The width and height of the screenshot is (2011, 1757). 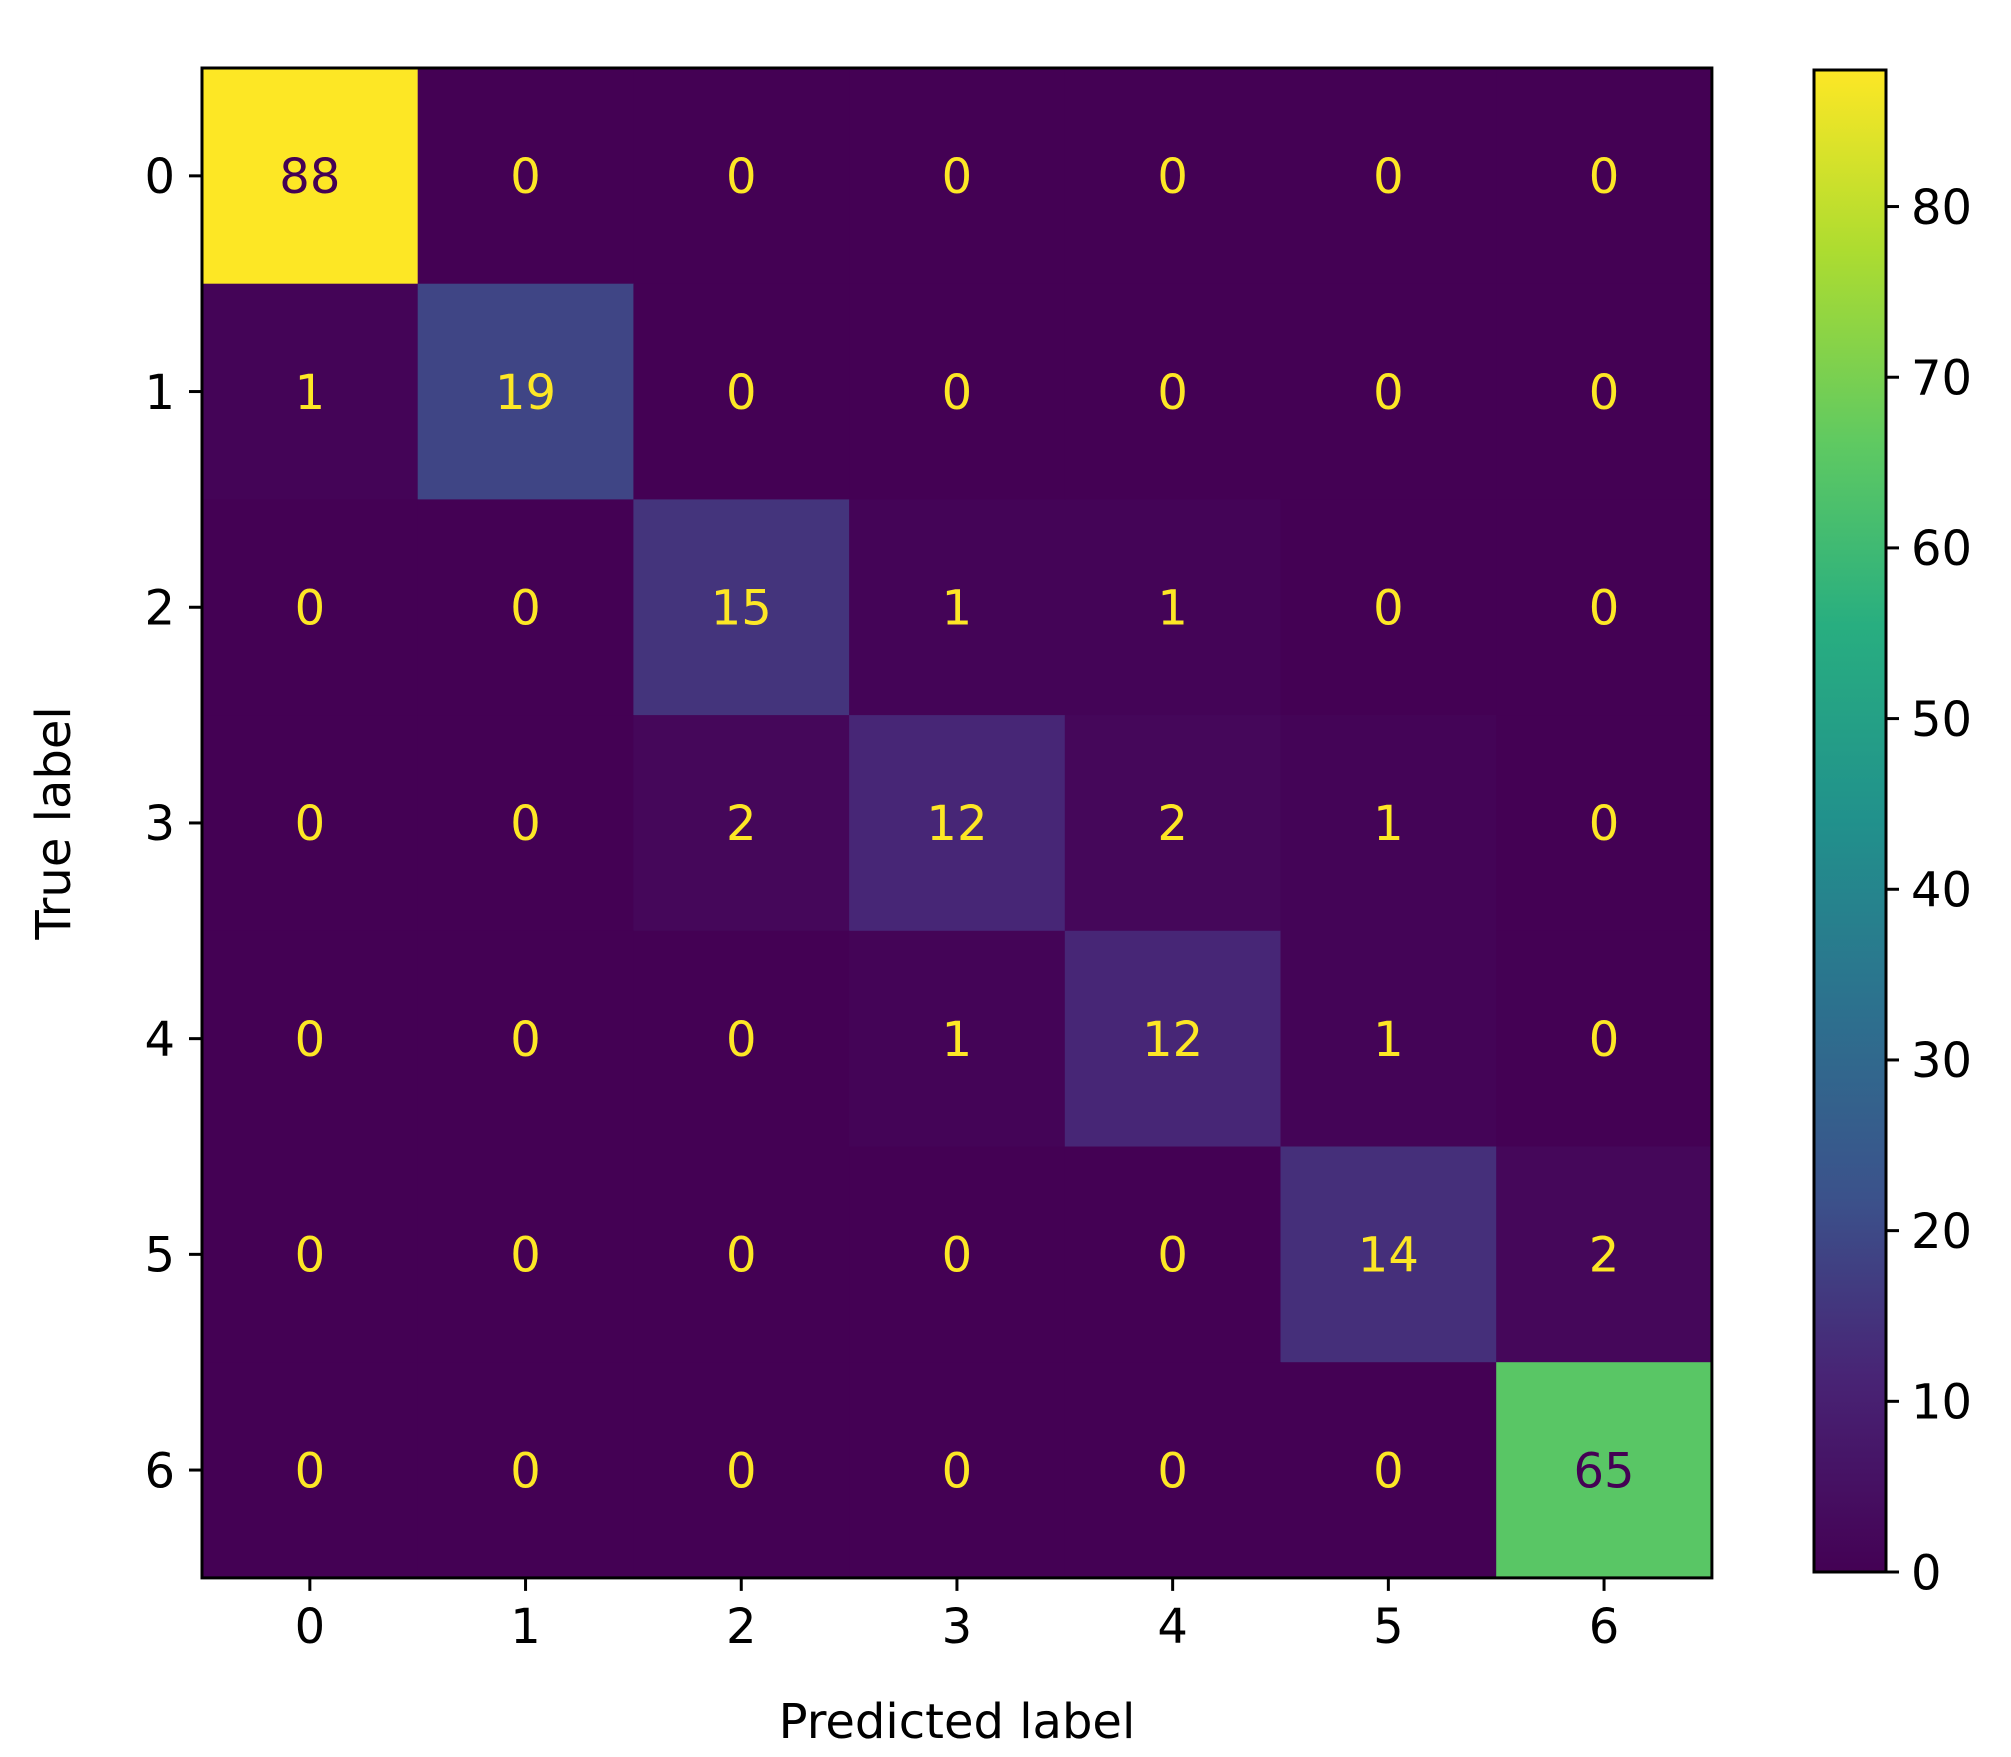 What do you see at coordinates (310, 1627) in the screenshot?
I see `x-tick-label: 0` at bounding box center [310, 1627].